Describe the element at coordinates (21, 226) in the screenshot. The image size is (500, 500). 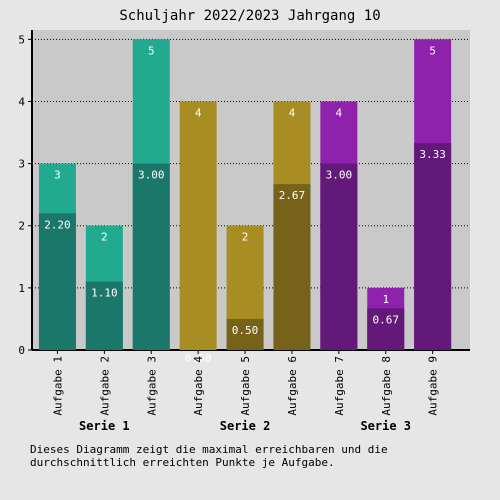
I see `y-tick-label: 2` at that location.